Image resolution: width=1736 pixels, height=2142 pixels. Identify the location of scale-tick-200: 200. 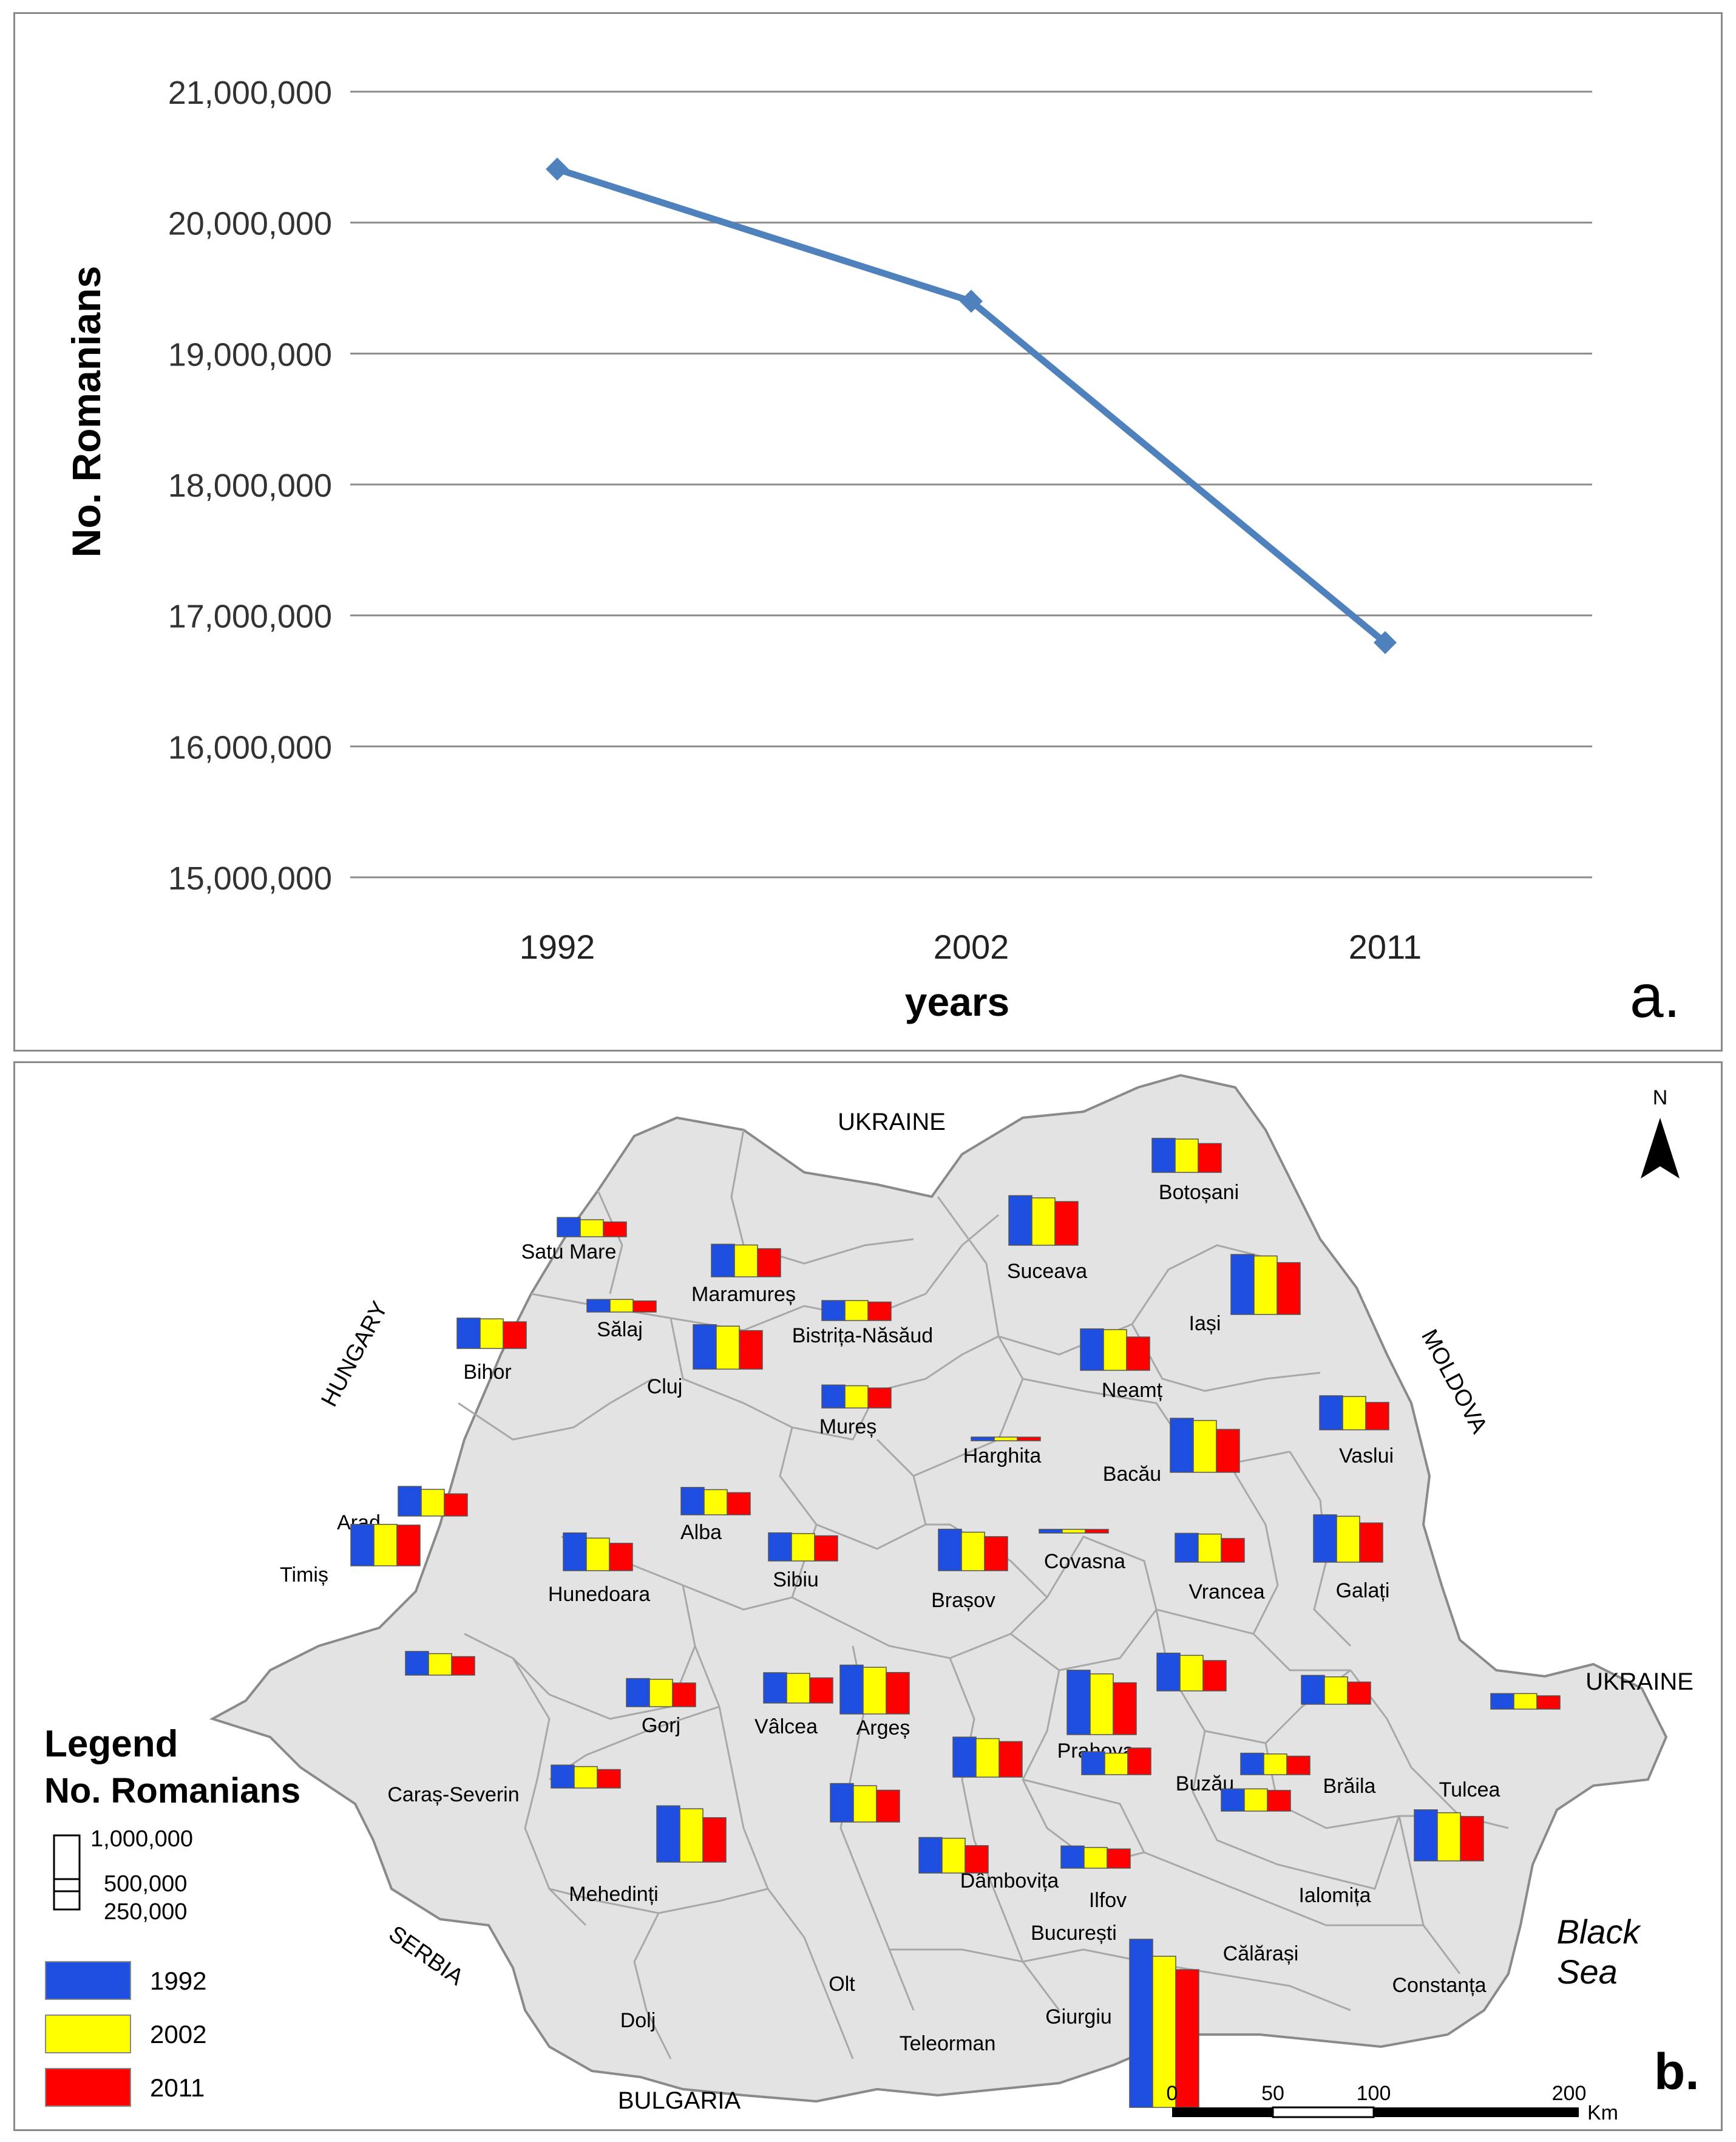
(1569, 2093).